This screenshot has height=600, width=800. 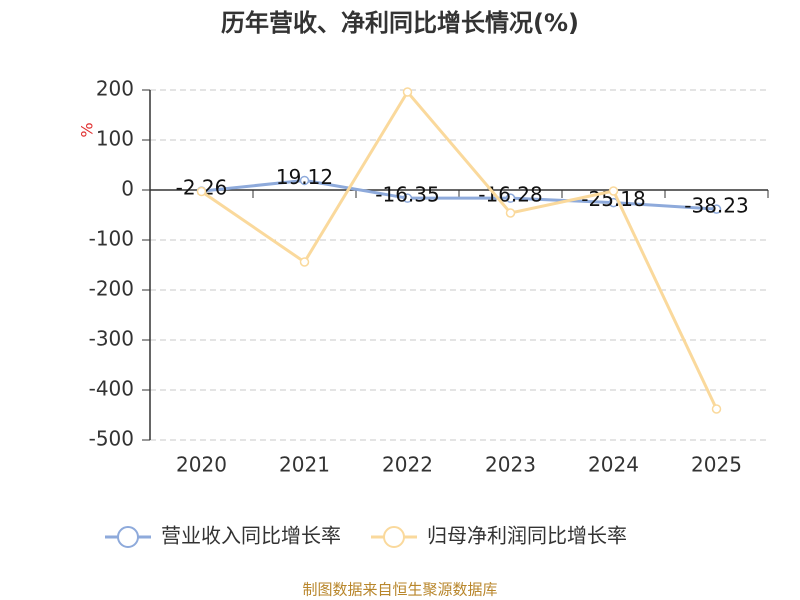 What do you see at coordinates (115, 89) in the screenshot?
I see `y-tick-label: 200` at bounding box center [115, 89].